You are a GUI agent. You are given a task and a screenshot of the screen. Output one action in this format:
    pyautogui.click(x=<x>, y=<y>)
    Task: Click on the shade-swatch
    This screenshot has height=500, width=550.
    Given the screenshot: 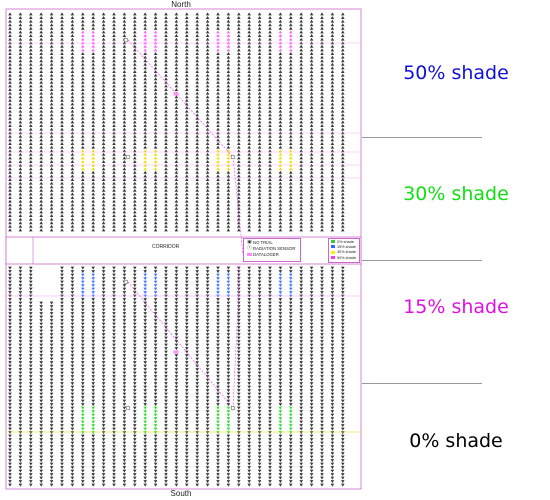 What is the action you would take?
    pyautogui.click(x=333, y=247)
    